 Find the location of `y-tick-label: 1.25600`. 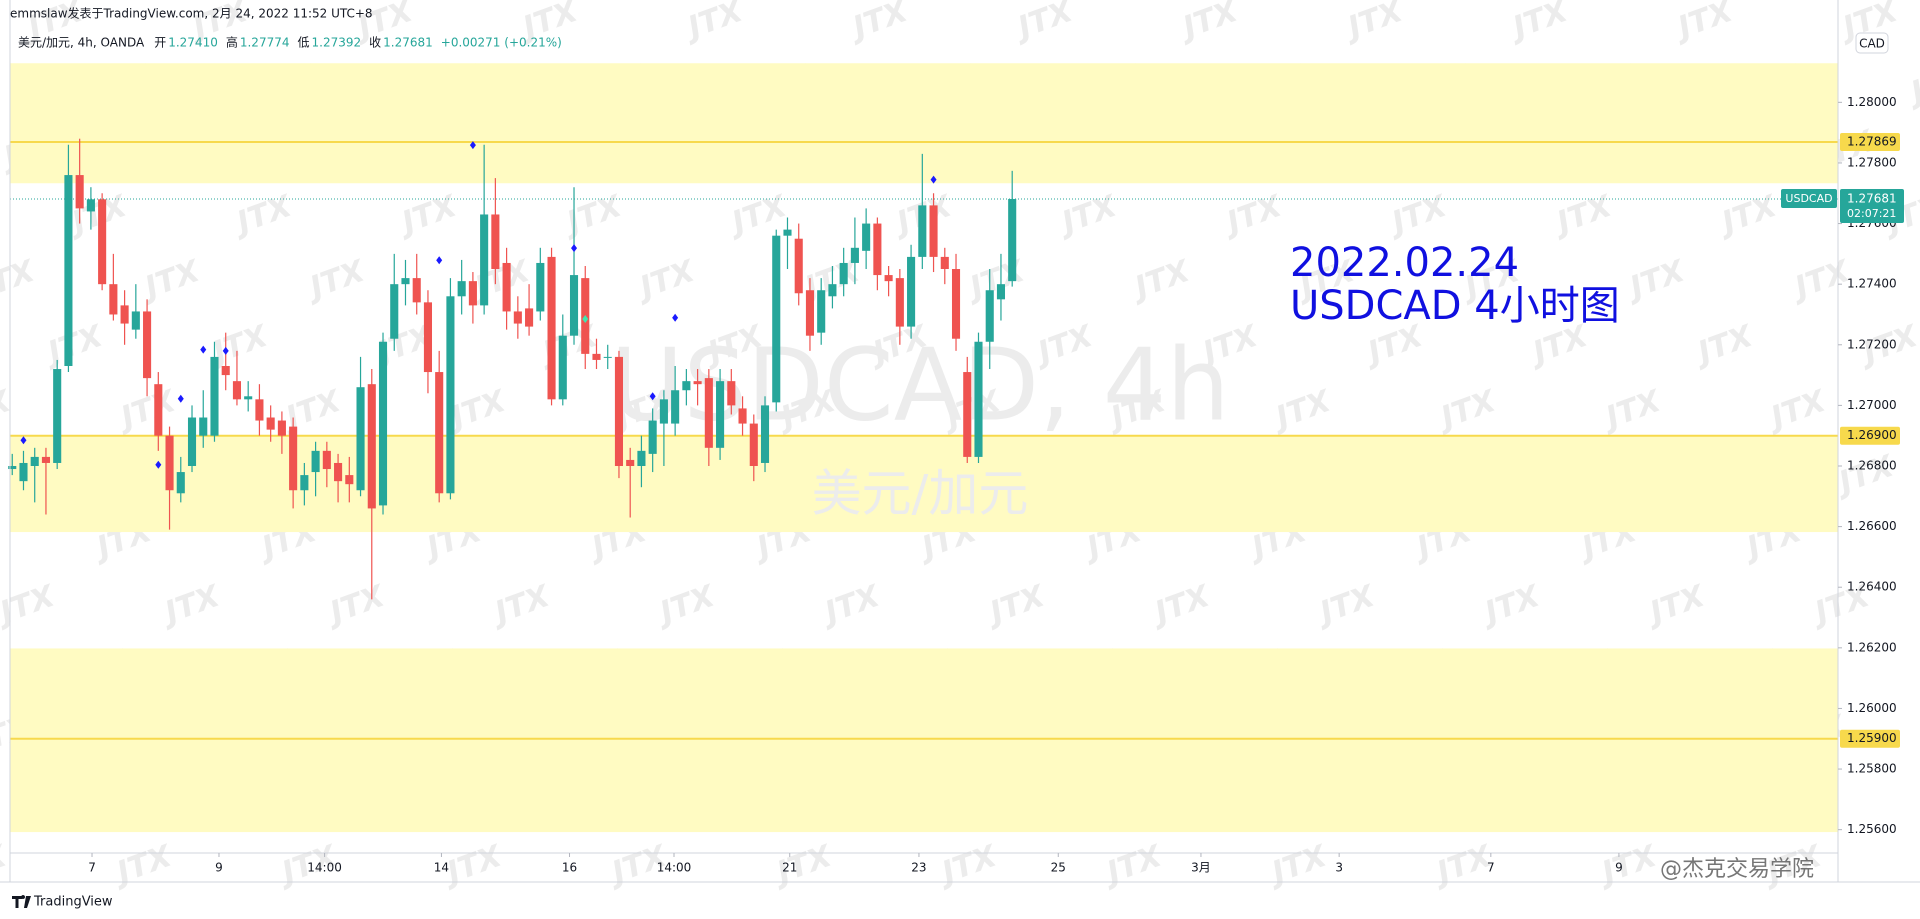

y-tick-label: 1.25600 is located at coordinates (1872, 829).